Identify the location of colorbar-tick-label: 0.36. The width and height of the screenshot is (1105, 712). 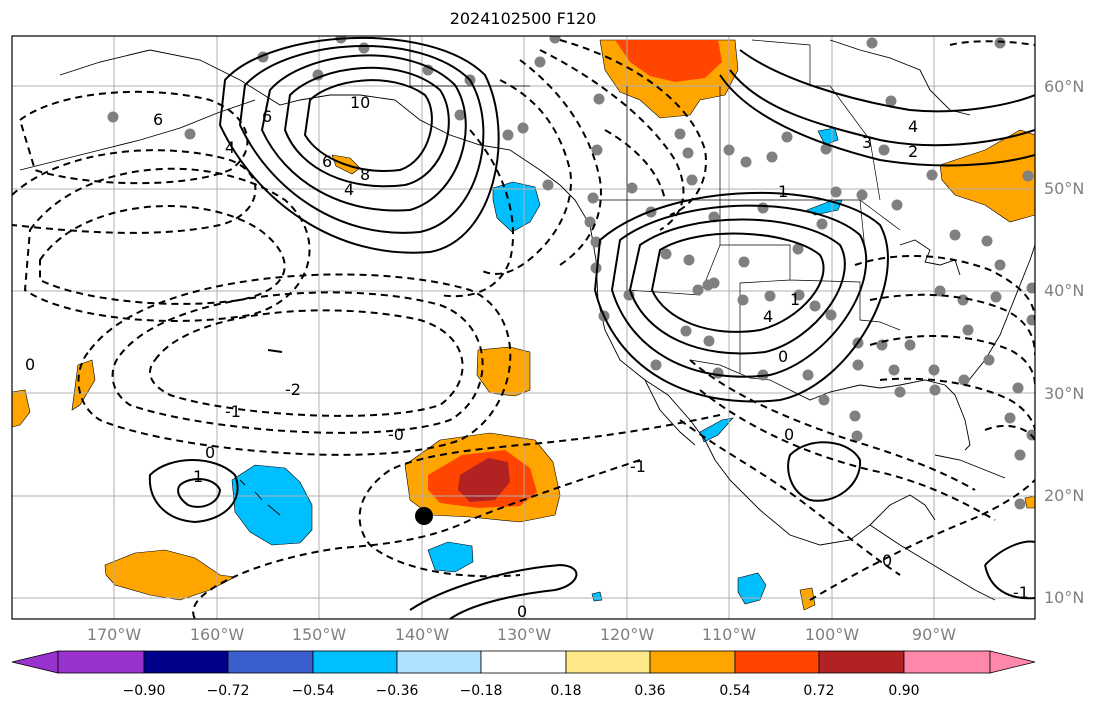
(650, 691).